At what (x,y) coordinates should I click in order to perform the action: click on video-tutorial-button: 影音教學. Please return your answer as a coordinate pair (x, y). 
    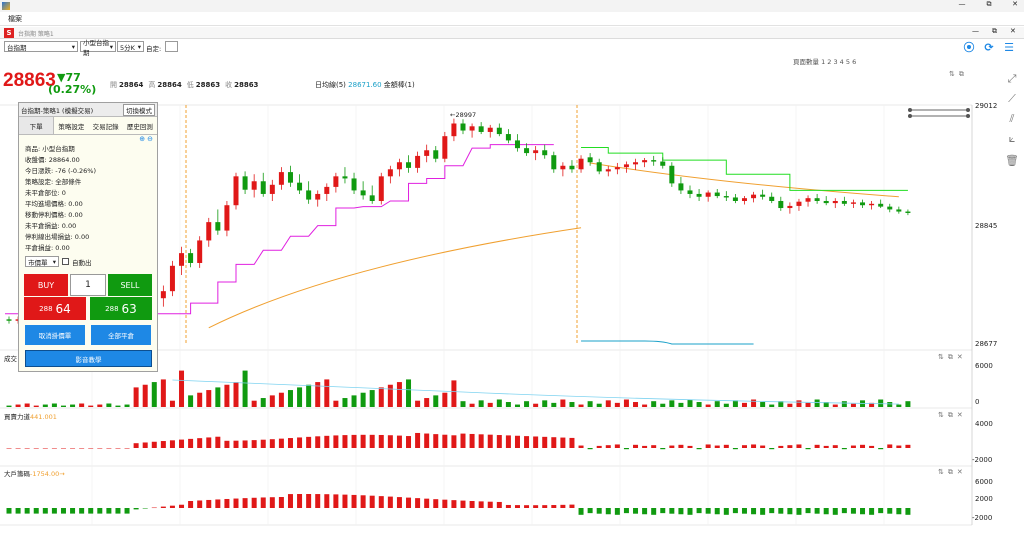
    Looking at the image, I should click on (88, 358).